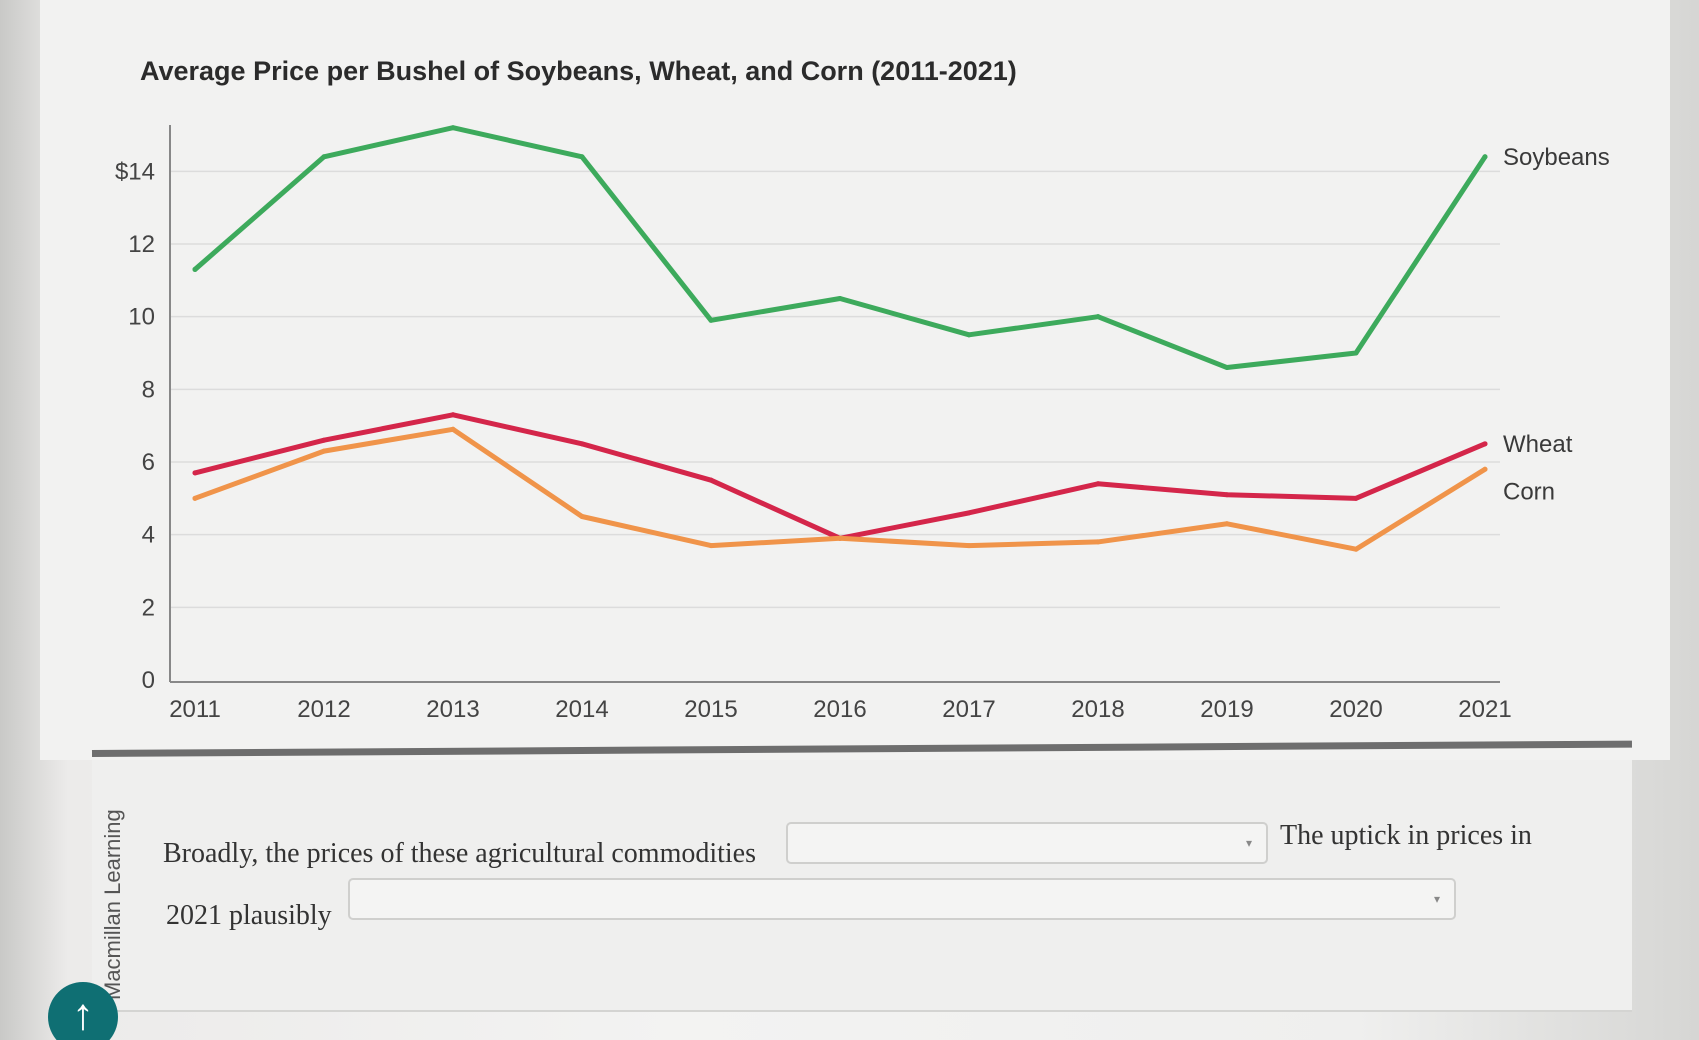 The width and height of the screenshot is (1699, 1040). I want to click on x-tick-label: 2020, so click(1355, 709).